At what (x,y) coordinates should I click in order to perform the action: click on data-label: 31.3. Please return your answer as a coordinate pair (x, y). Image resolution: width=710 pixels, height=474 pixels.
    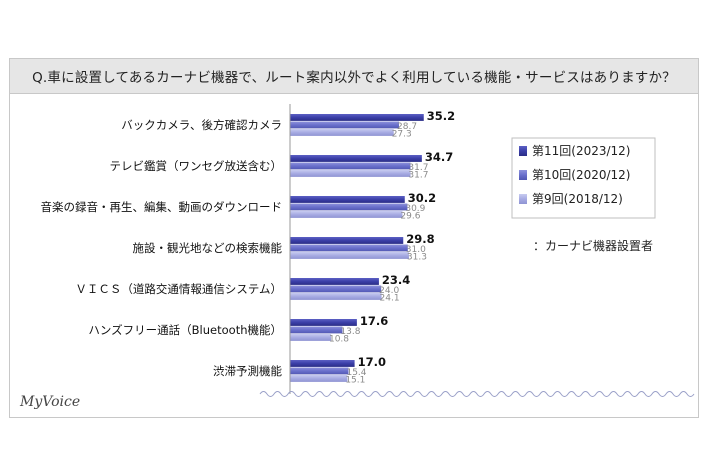
    Looking at the image, I should click on (417, 258).